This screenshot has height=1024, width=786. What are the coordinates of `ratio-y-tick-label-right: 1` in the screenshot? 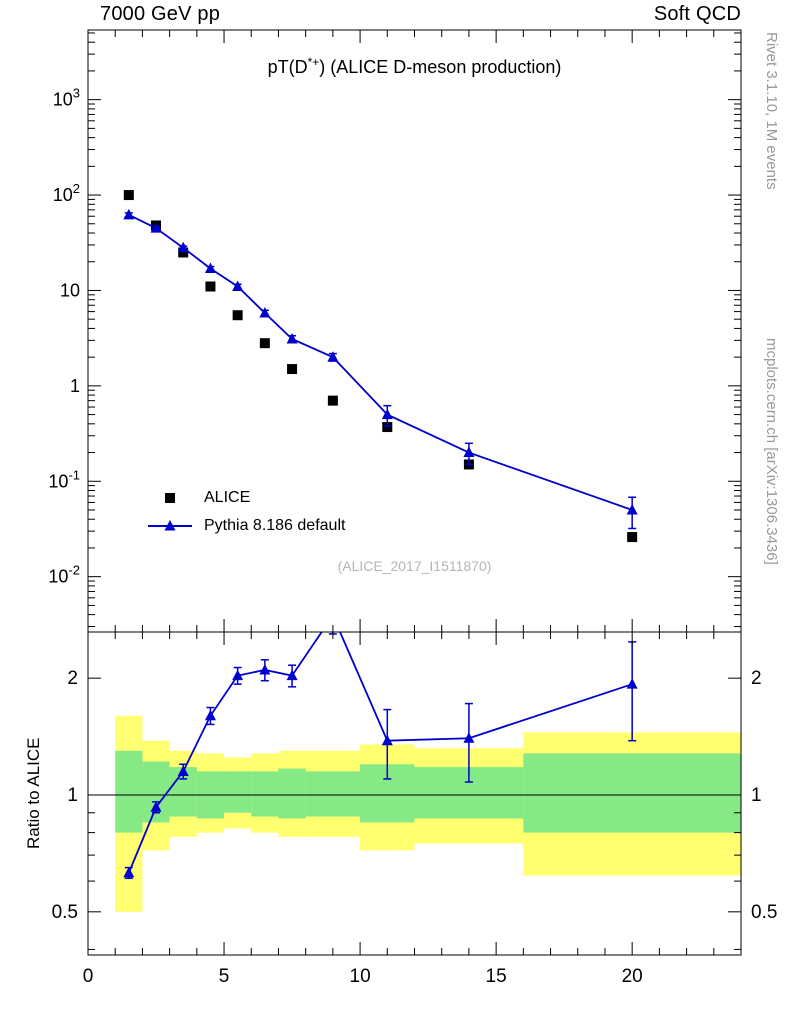 It's located at (756, 795).